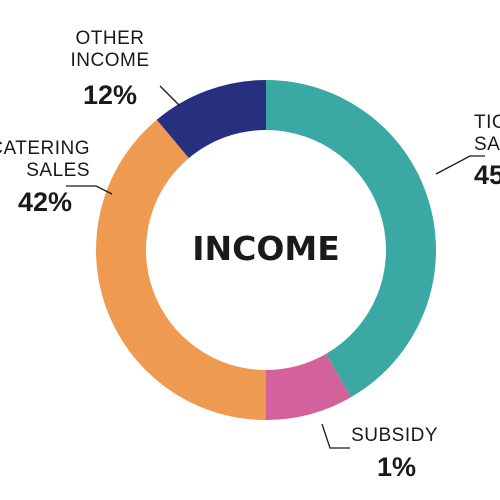 This screenshot has width=500, height=500. Describe the element at coordinates (45, 148) in the screenshot. I see `slice-label-catering: CATERING` at that location.